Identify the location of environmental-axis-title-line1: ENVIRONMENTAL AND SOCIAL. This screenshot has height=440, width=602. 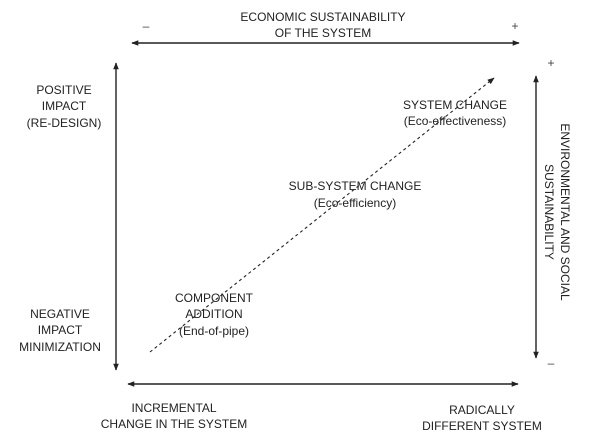
(565, 212).